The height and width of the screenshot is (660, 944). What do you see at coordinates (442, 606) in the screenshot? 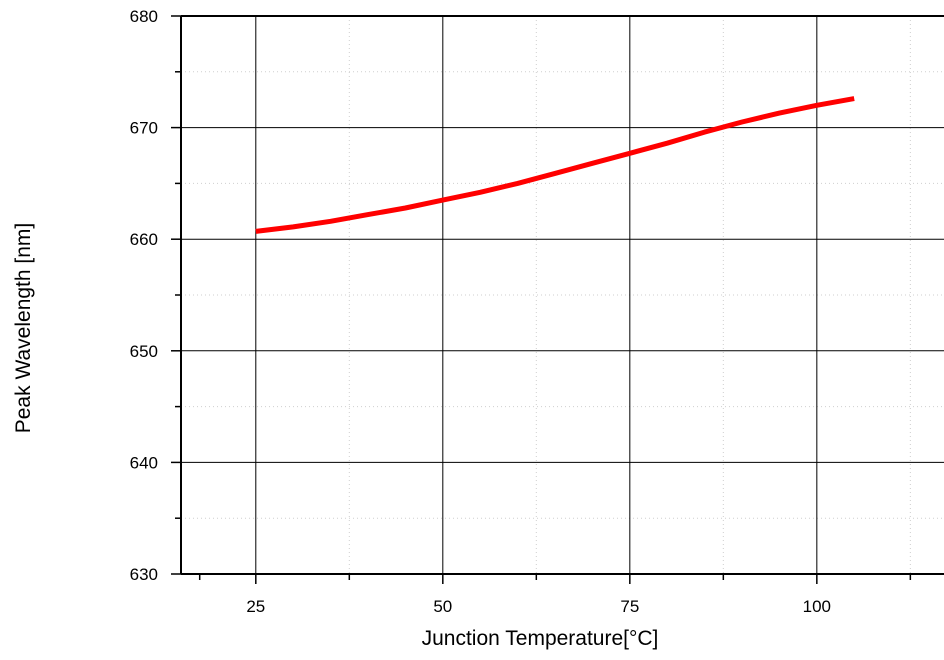
I see `x-tick-label: 50` at bounding box center [442, 606].